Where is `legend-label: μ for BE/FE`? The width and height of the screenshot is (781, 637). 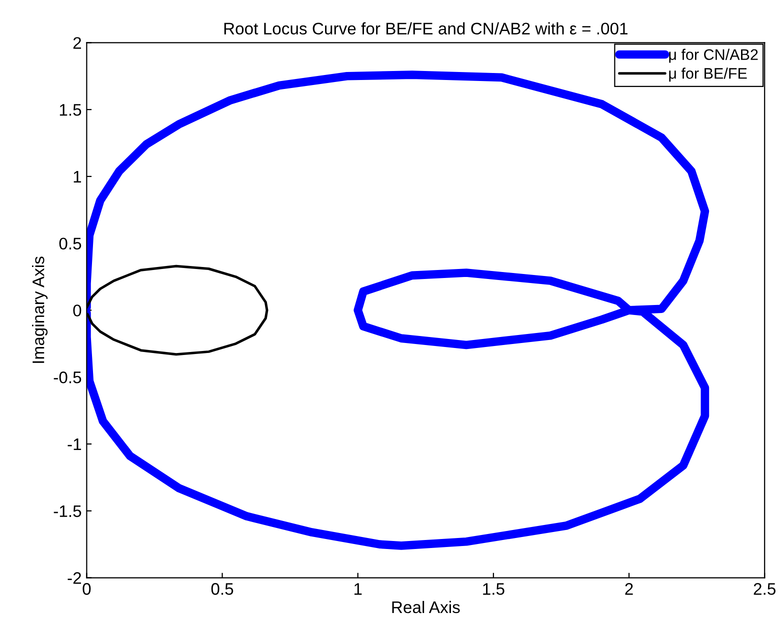 legend-label: μ for BE/FE is located at coordinates (708, 75).